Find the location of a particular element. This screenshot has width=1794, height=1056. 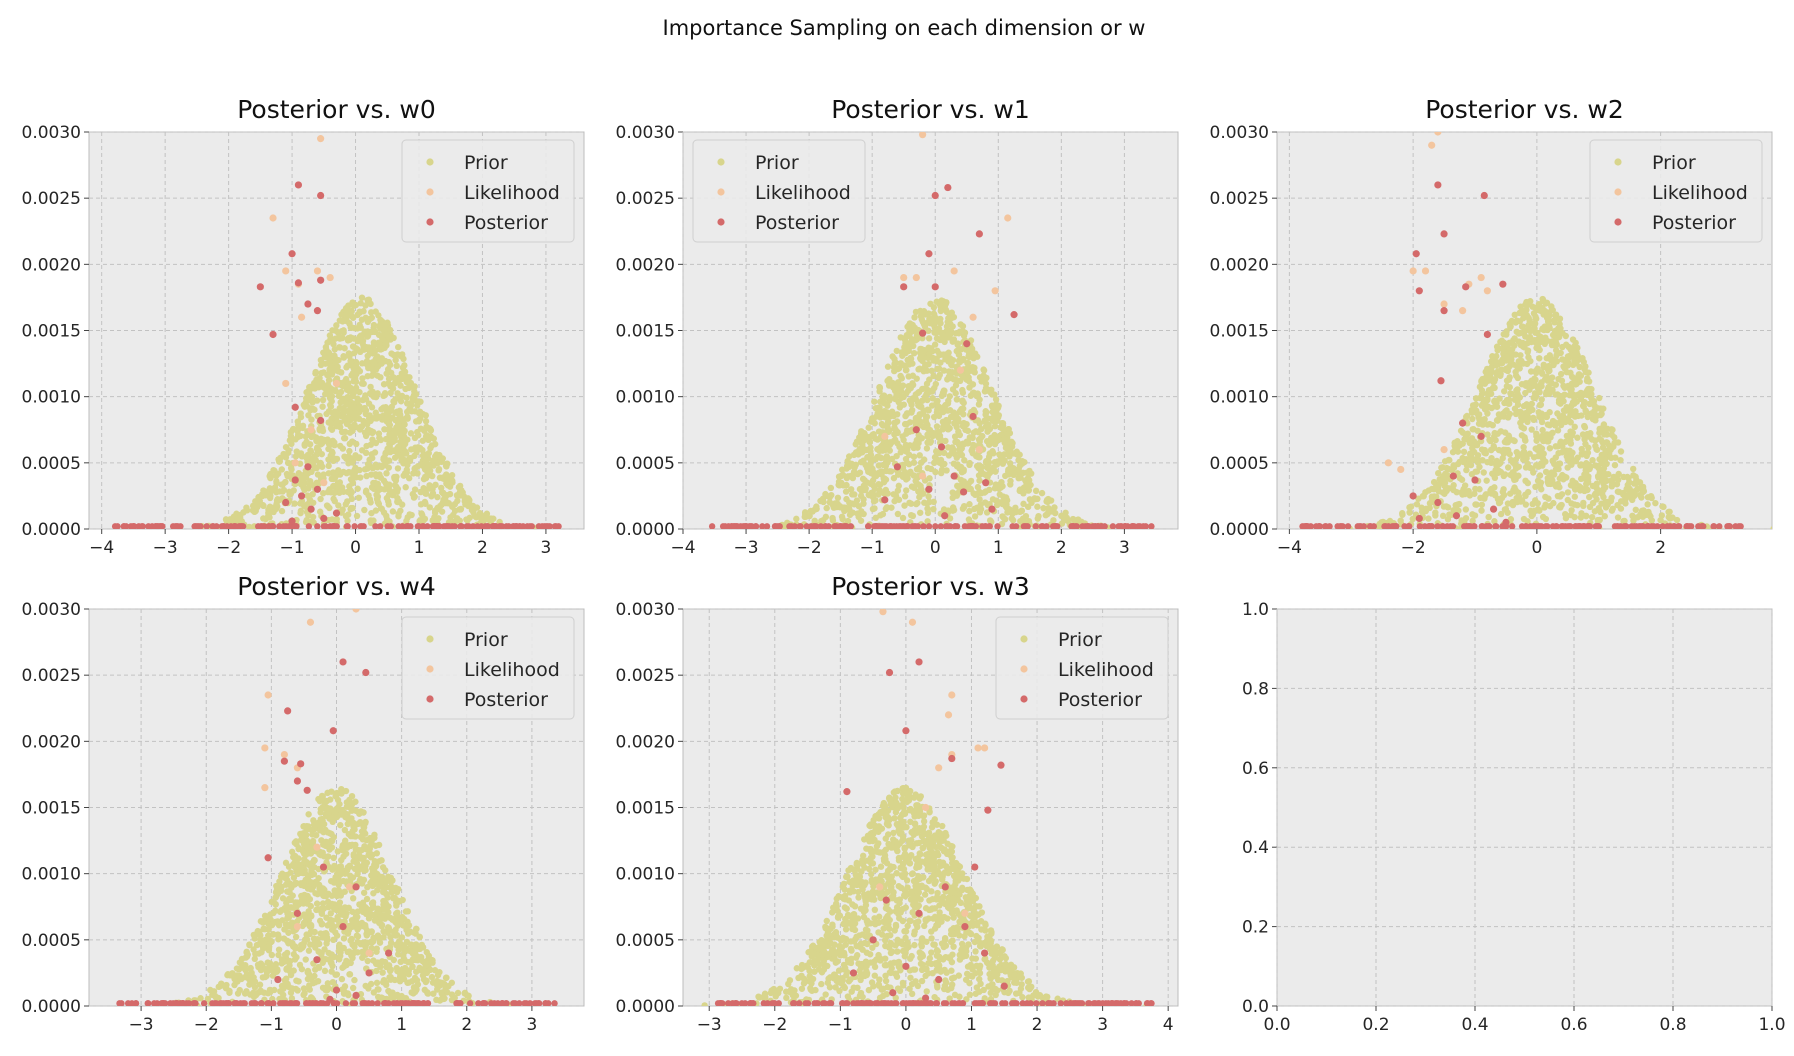

x-tick-label: 1 is located at coordinates (419, 548).